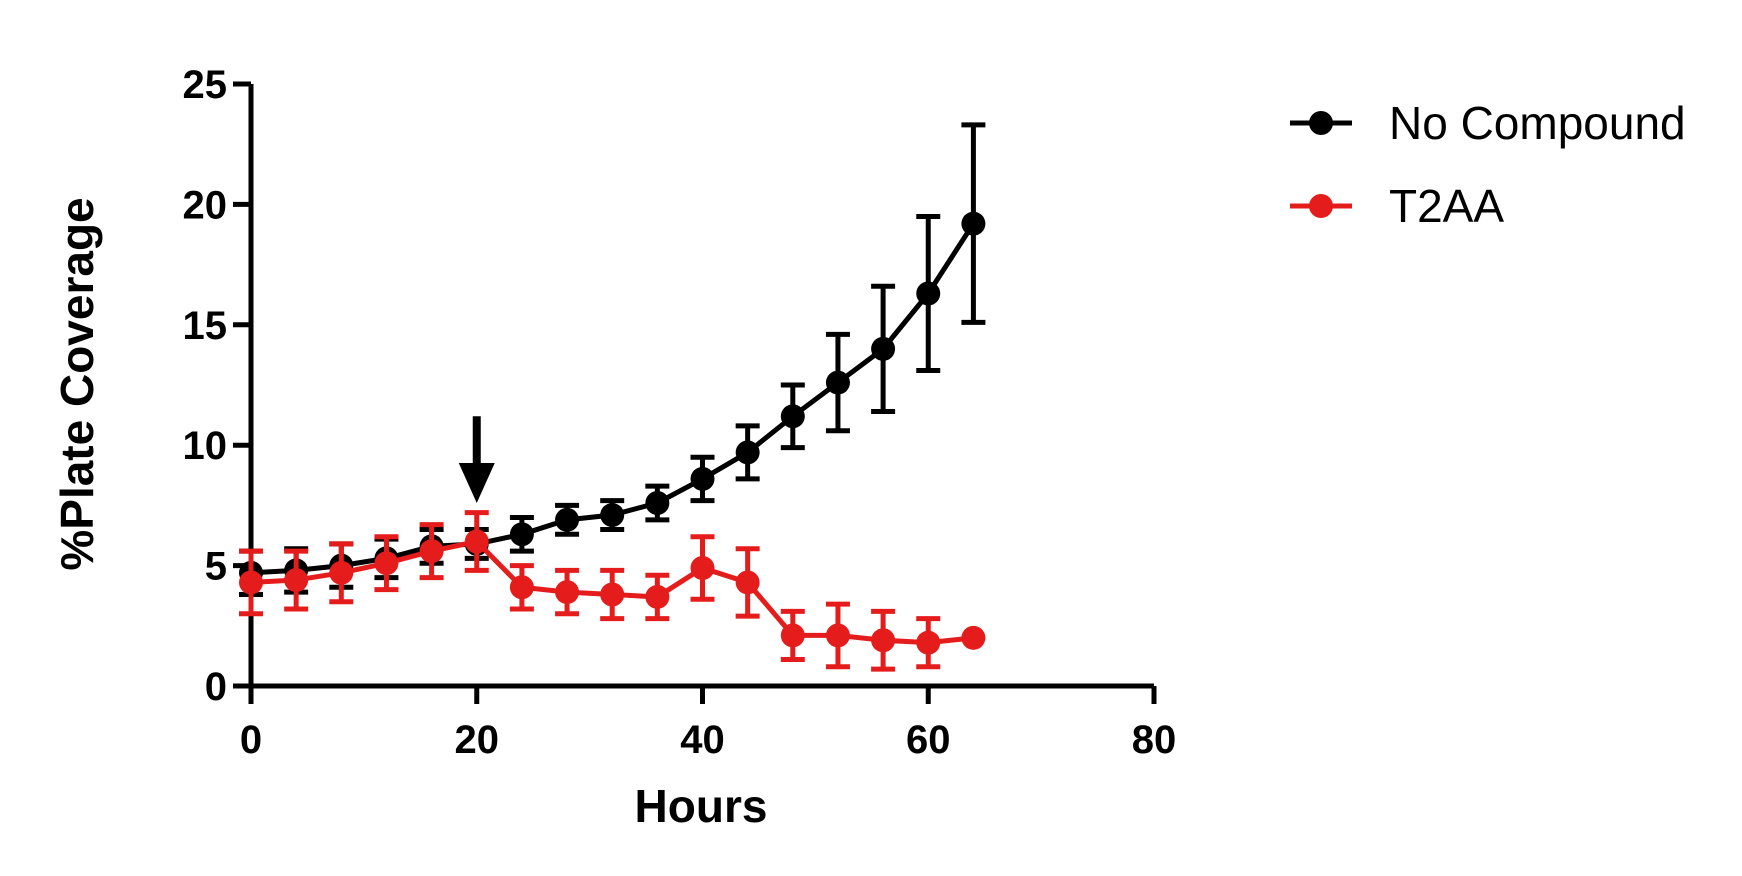  What do you see at coordinates (77, 383) in the screenshot?
I see `y-axis-title: %Plate Coverage` at bounding box center [77, 383].